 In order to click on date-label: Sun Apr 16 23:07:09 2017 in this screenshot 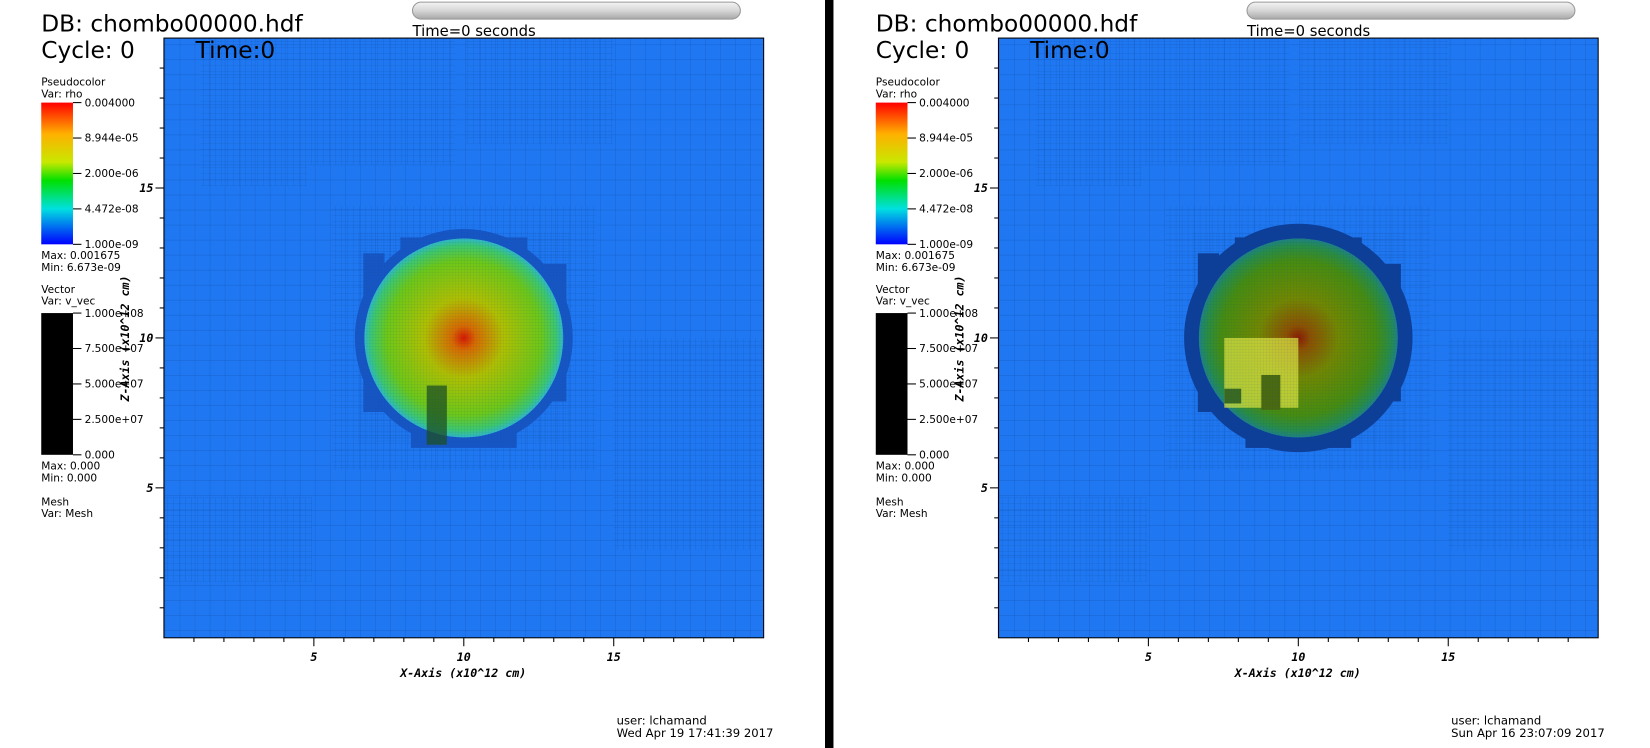, I will do `click(1528, 733)`.